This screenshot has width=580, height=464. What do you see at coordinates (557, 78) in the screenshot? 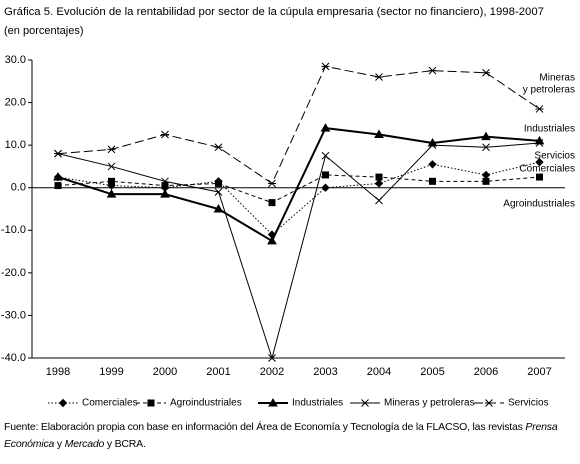
I see `annotation: Mineras` at bounding box center [557, 78].